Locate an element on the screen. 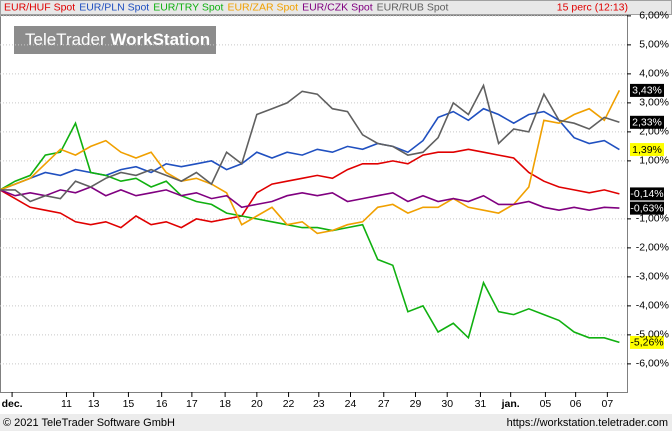 Image resolution: width=672 pixels, height=431 pixels. value-label: 1,39% is located at coordinates (647, 150).